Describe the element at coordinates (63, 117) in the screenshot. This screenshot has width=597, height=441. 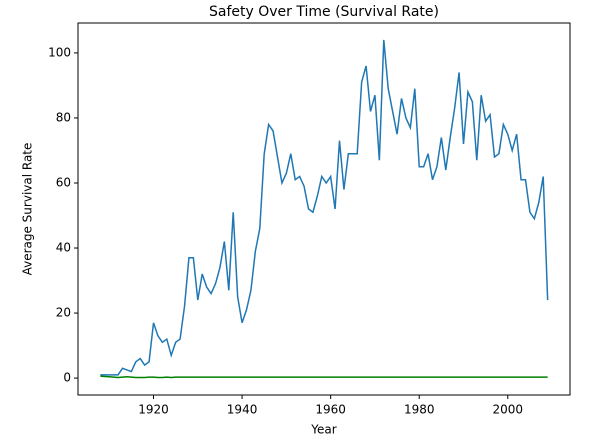
I see `y-tick-label: 80` at that location.